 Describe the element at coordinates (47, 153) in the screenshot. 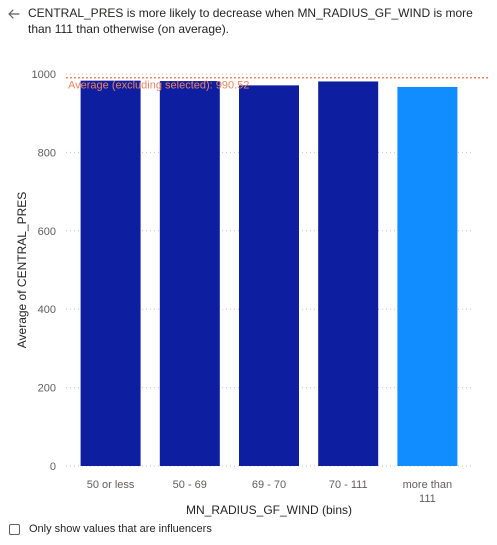

I see `y-tick-label: 800` at that location.